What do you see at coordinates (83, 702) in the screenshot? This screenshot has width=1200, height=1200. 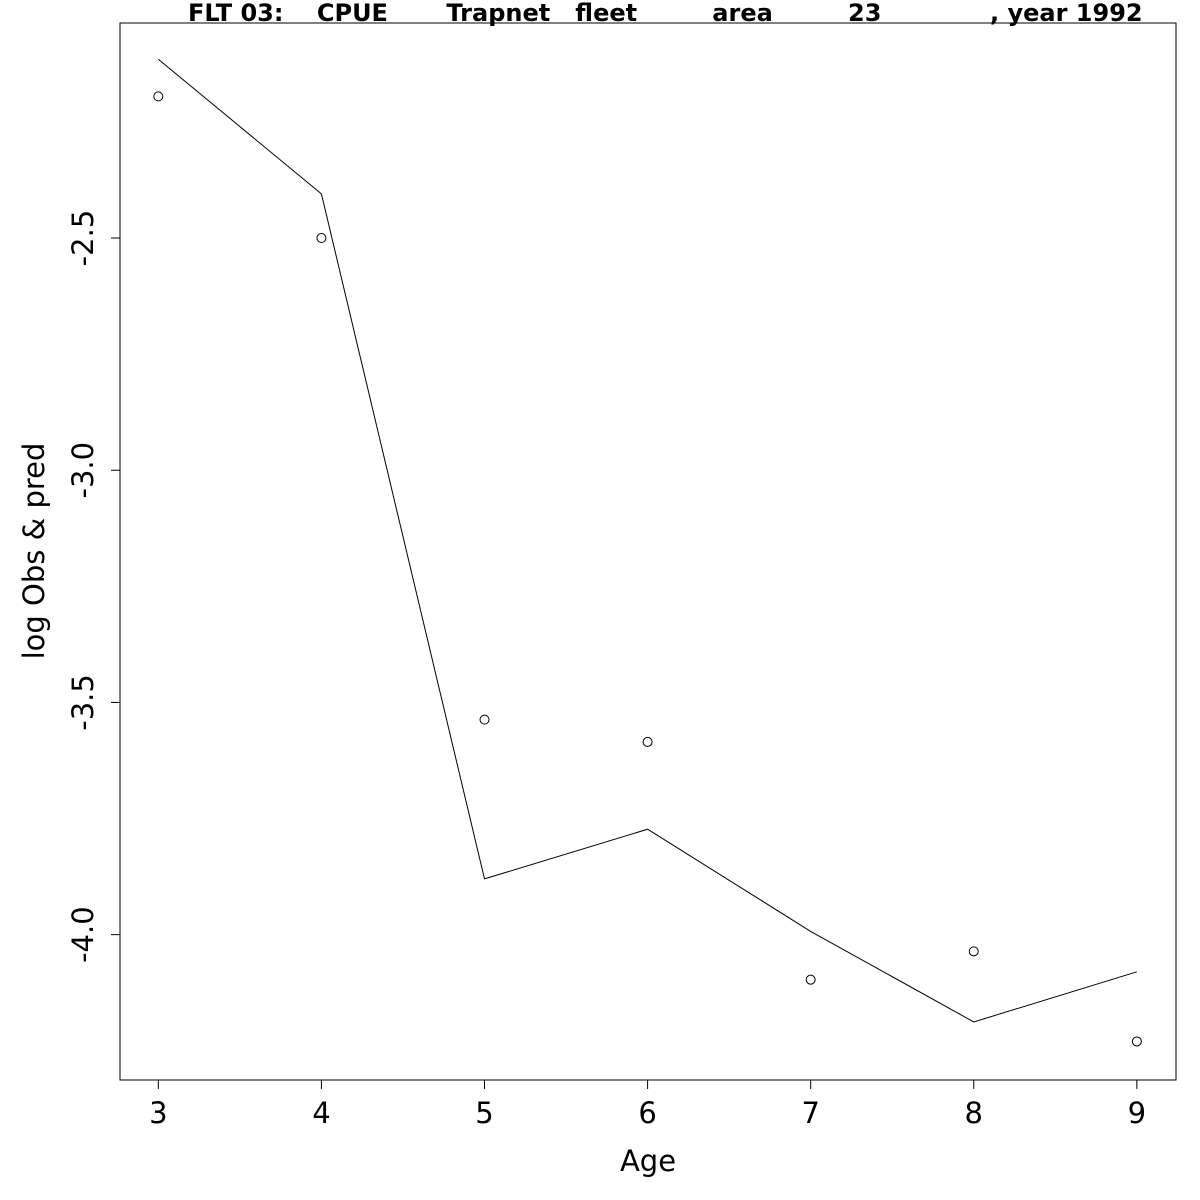 I see `y-tick-label: -3.5` at bounding box center [83, 702].